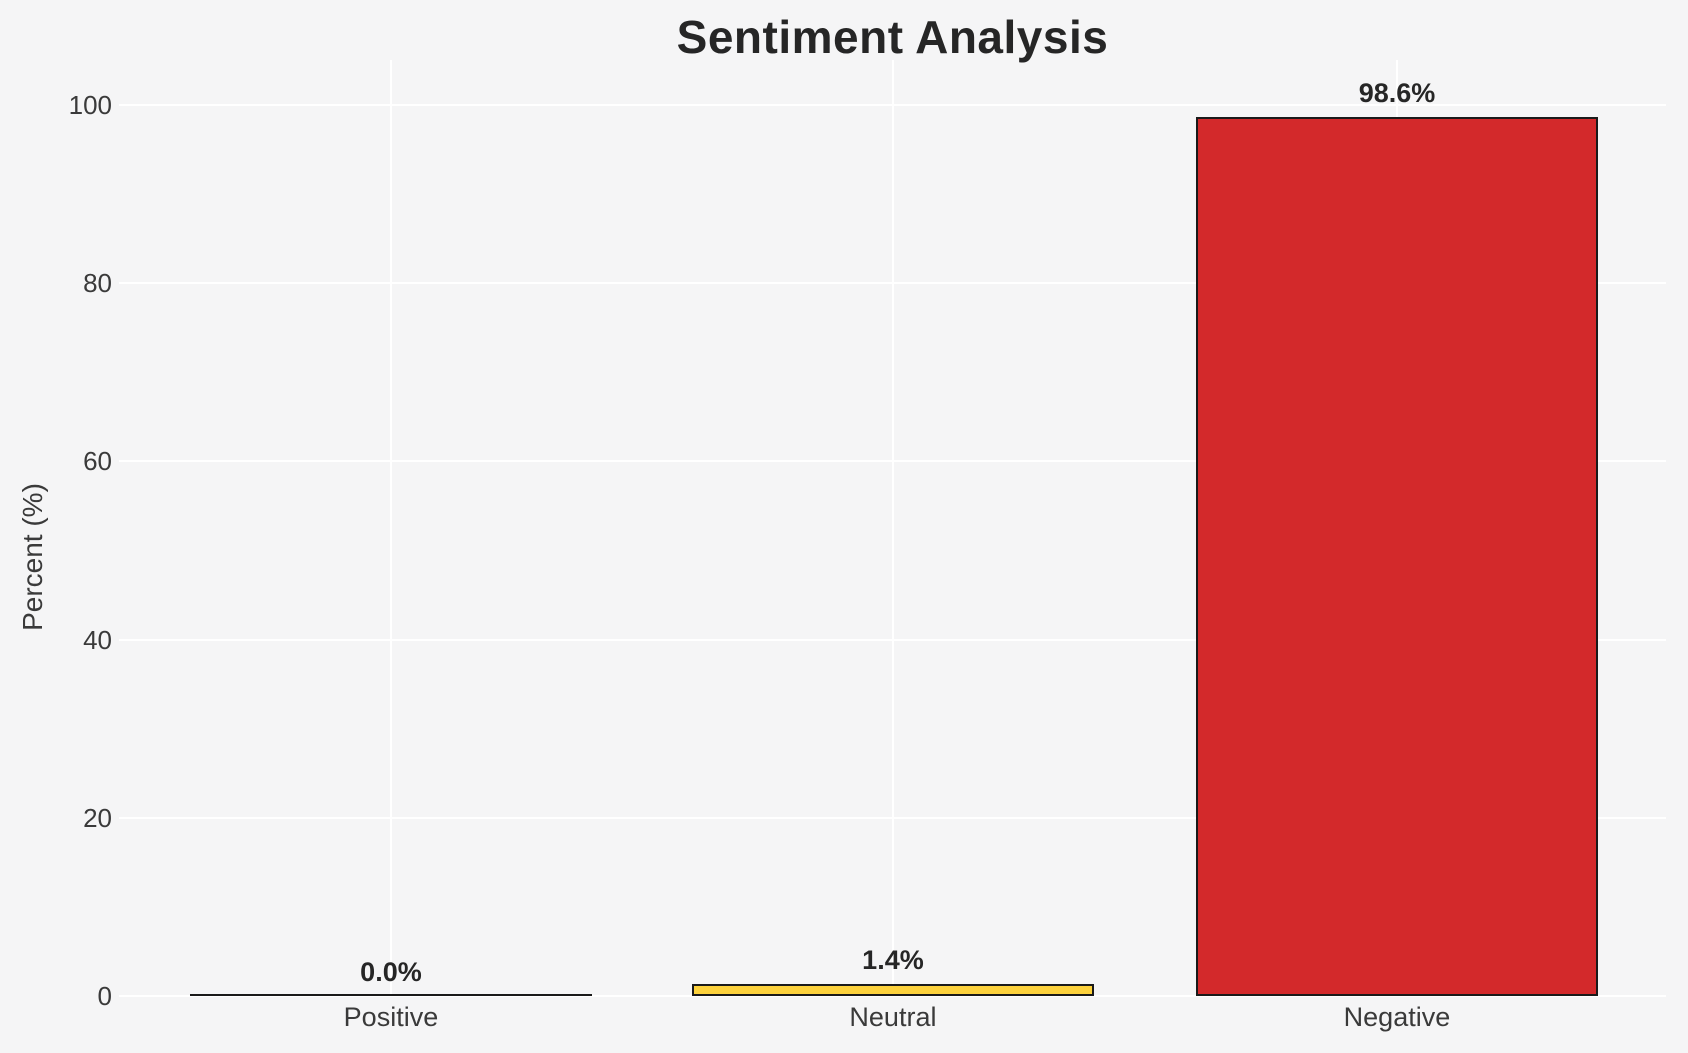 The image size is (1688, 1053). I want to click on x-tick-label: Negative, so click(1397, 1017).